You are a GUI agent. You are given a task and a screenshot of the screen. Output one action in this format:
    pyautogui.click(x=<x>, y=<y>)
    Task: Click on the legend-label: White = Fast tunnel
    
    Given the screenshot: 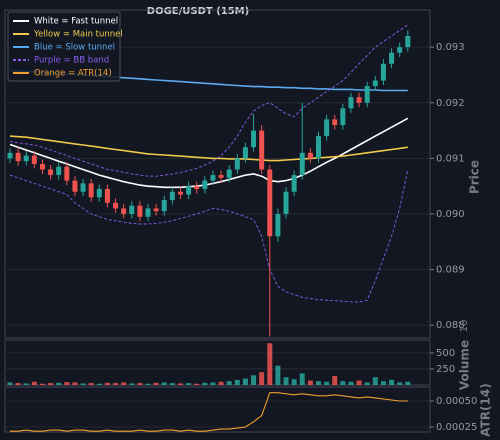 What is the action you would take?
    pyautogui.click(x=76, y=22)
    